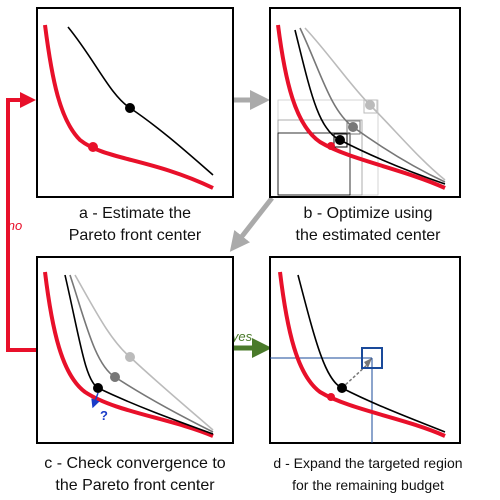  What do you see at coordinates (15, 225) in the screenshot?
I see `no-label: no` at bounding box center [15, 225].